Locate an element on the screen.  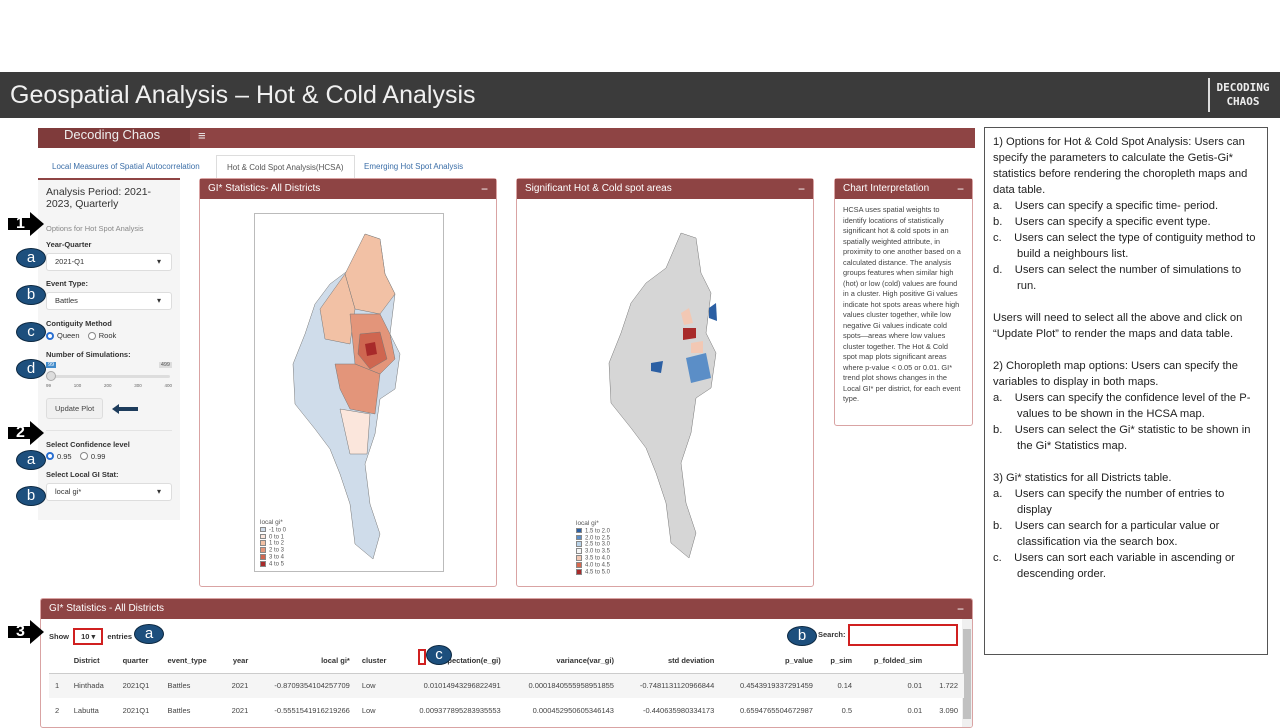
app-brand: Decoding Chaos is located at coordinates (114, 138).